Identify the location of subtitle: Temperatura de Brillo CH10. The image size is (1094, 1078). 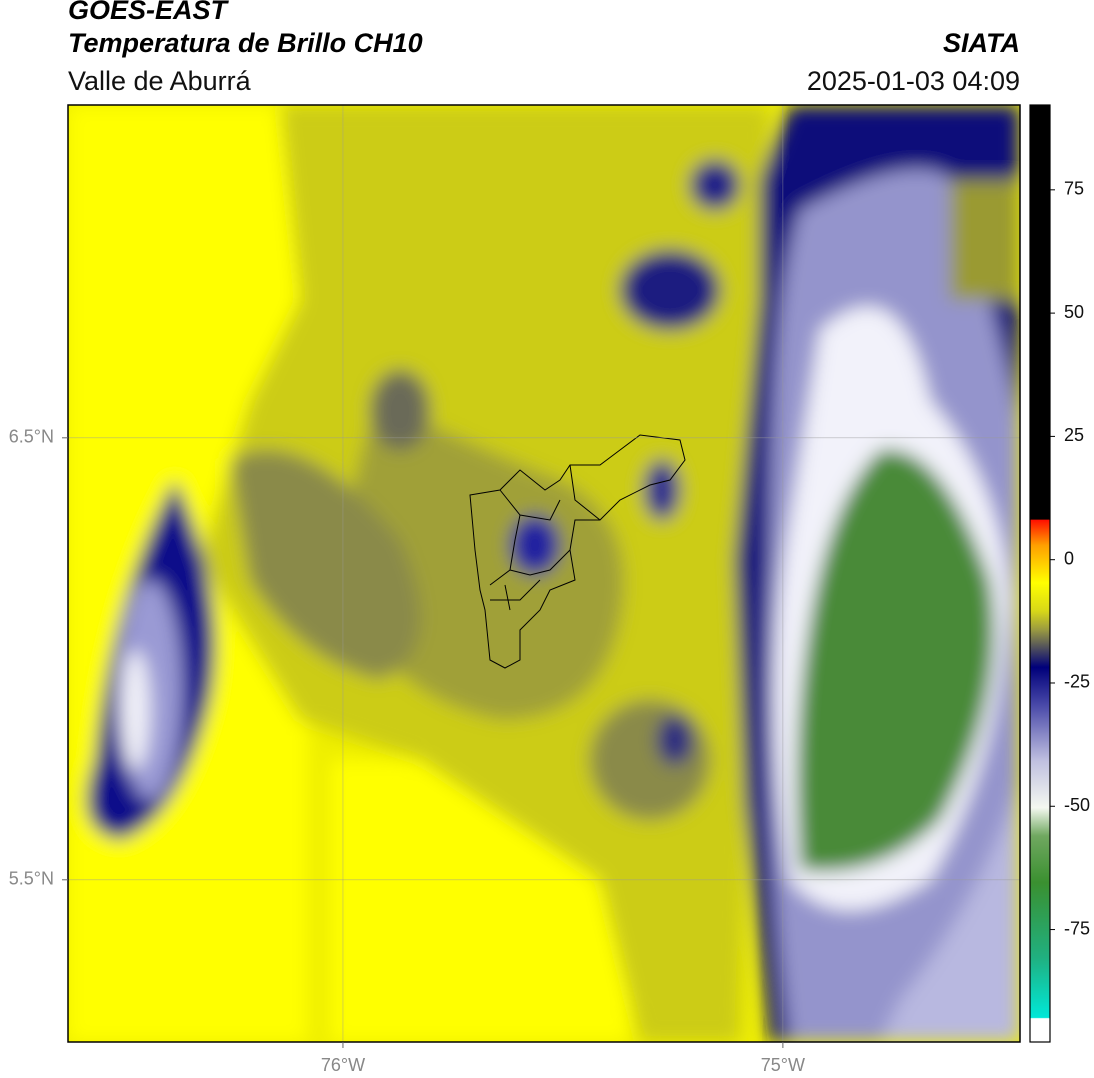
(245, 43).